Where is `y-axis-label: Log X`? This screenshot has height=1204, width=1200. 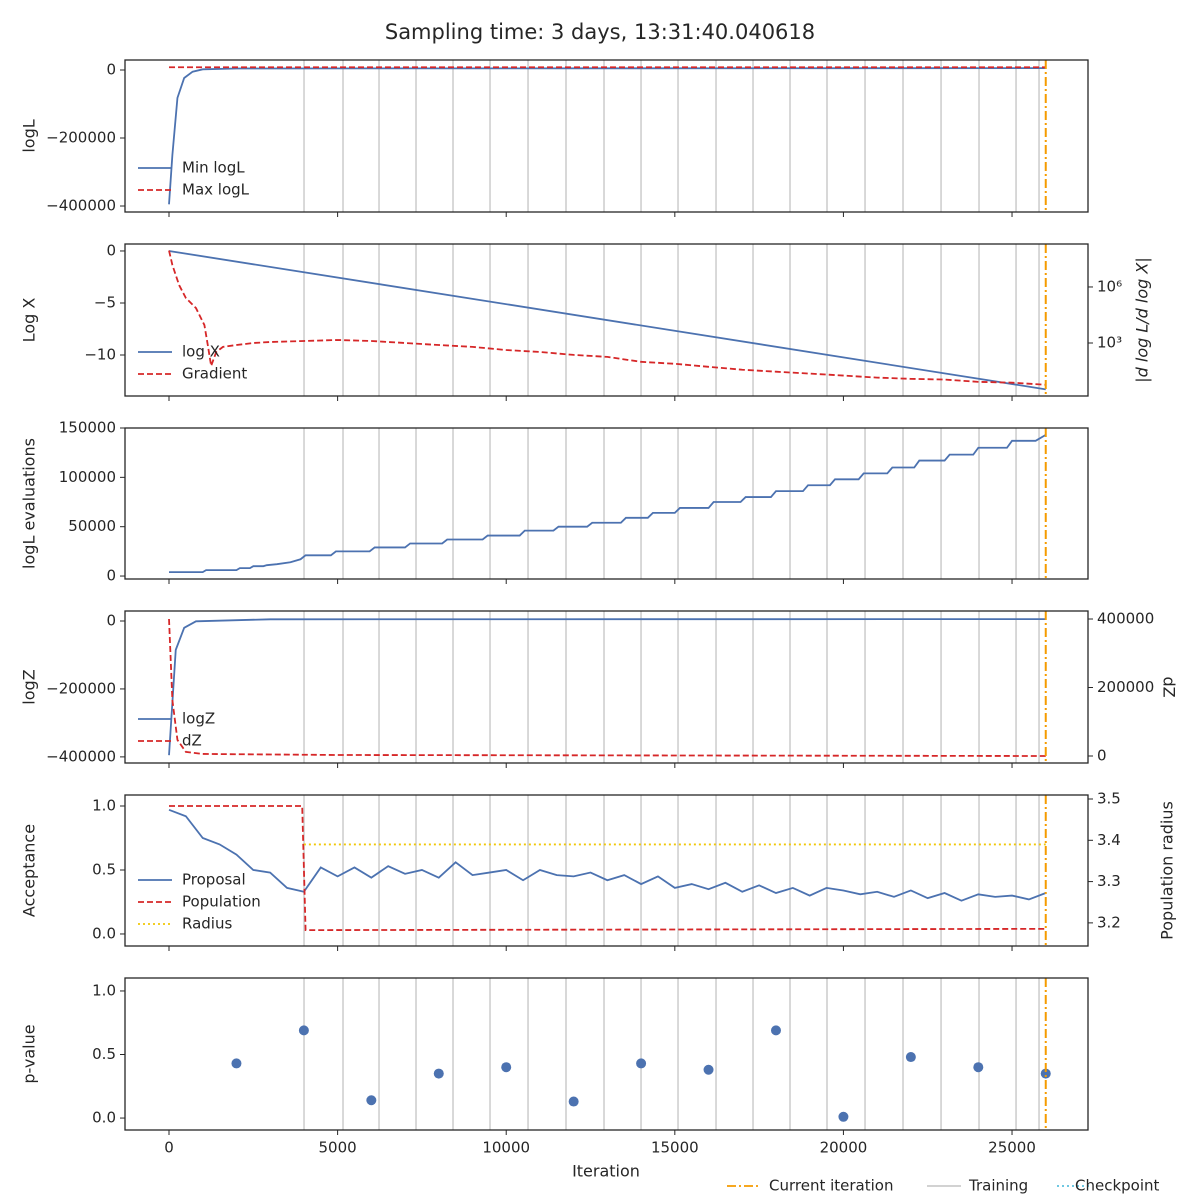 y-axis-label: Log X is located at coordinates (29, 320).